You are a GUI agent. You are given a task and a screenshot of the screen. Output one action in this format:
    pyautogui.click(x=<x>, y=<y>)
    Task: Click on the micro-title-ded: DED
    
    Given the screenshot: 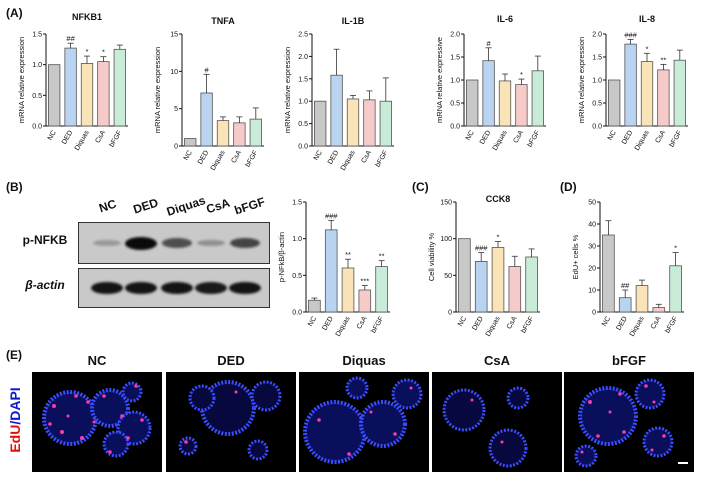 What is the action you would take?
    pyautogui.click(x=231, y=360)
    